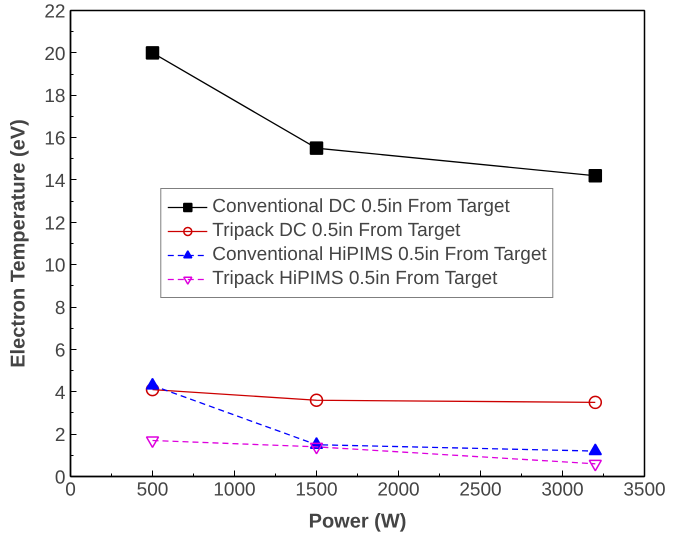 The width and height of the screenshot is (674, 536). Describe the element at coordinates (55, 54) in the screenshot. I see `y-tick-label: 20` at that location.